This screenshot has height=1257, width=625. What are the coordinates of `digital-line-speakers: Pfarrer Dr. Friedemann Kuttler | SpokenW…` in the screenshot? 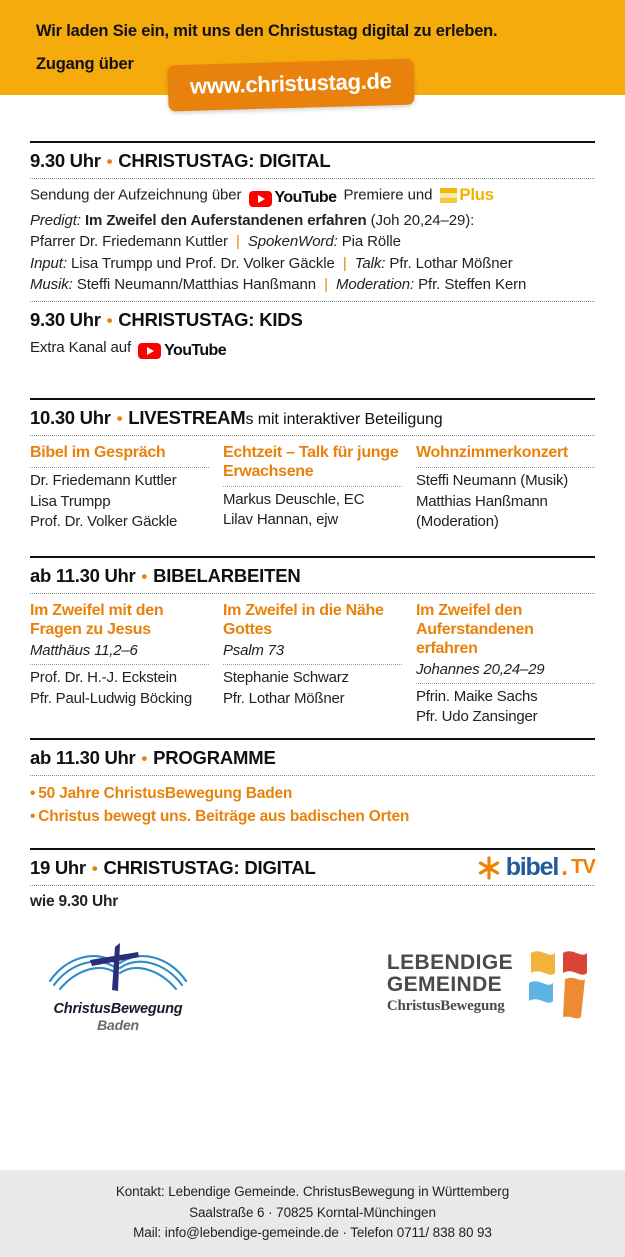 It's located at (312, 241).